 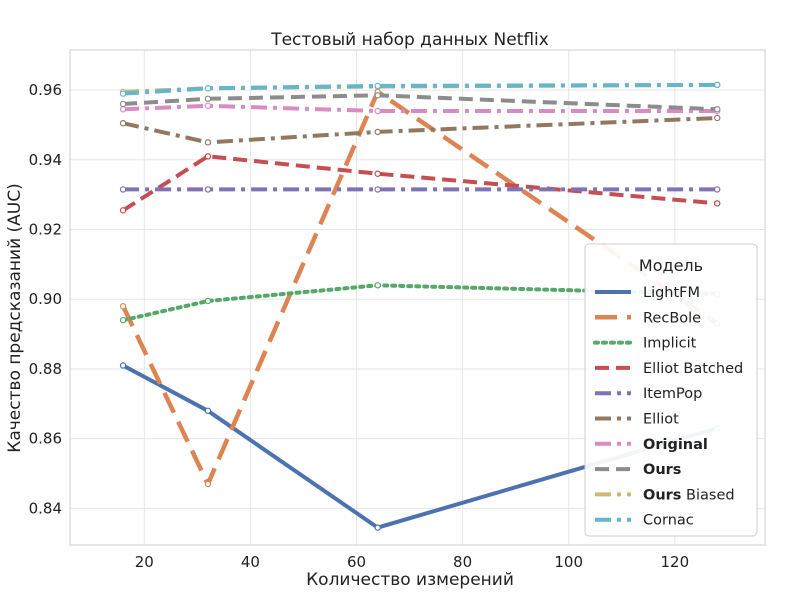 I want to click on legend-item: LightFM, so click(x=647, y=293).